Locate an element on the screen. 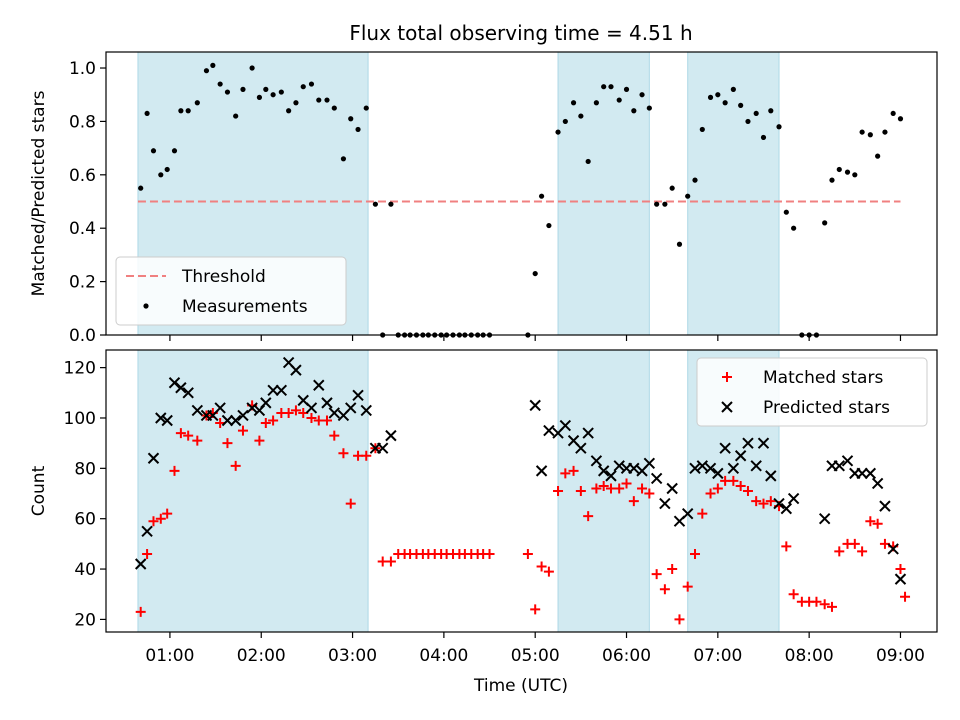 The height and width of the screenshot is (720, 960). y-tick-label: 0.8 is located at coordinates (82, 122).